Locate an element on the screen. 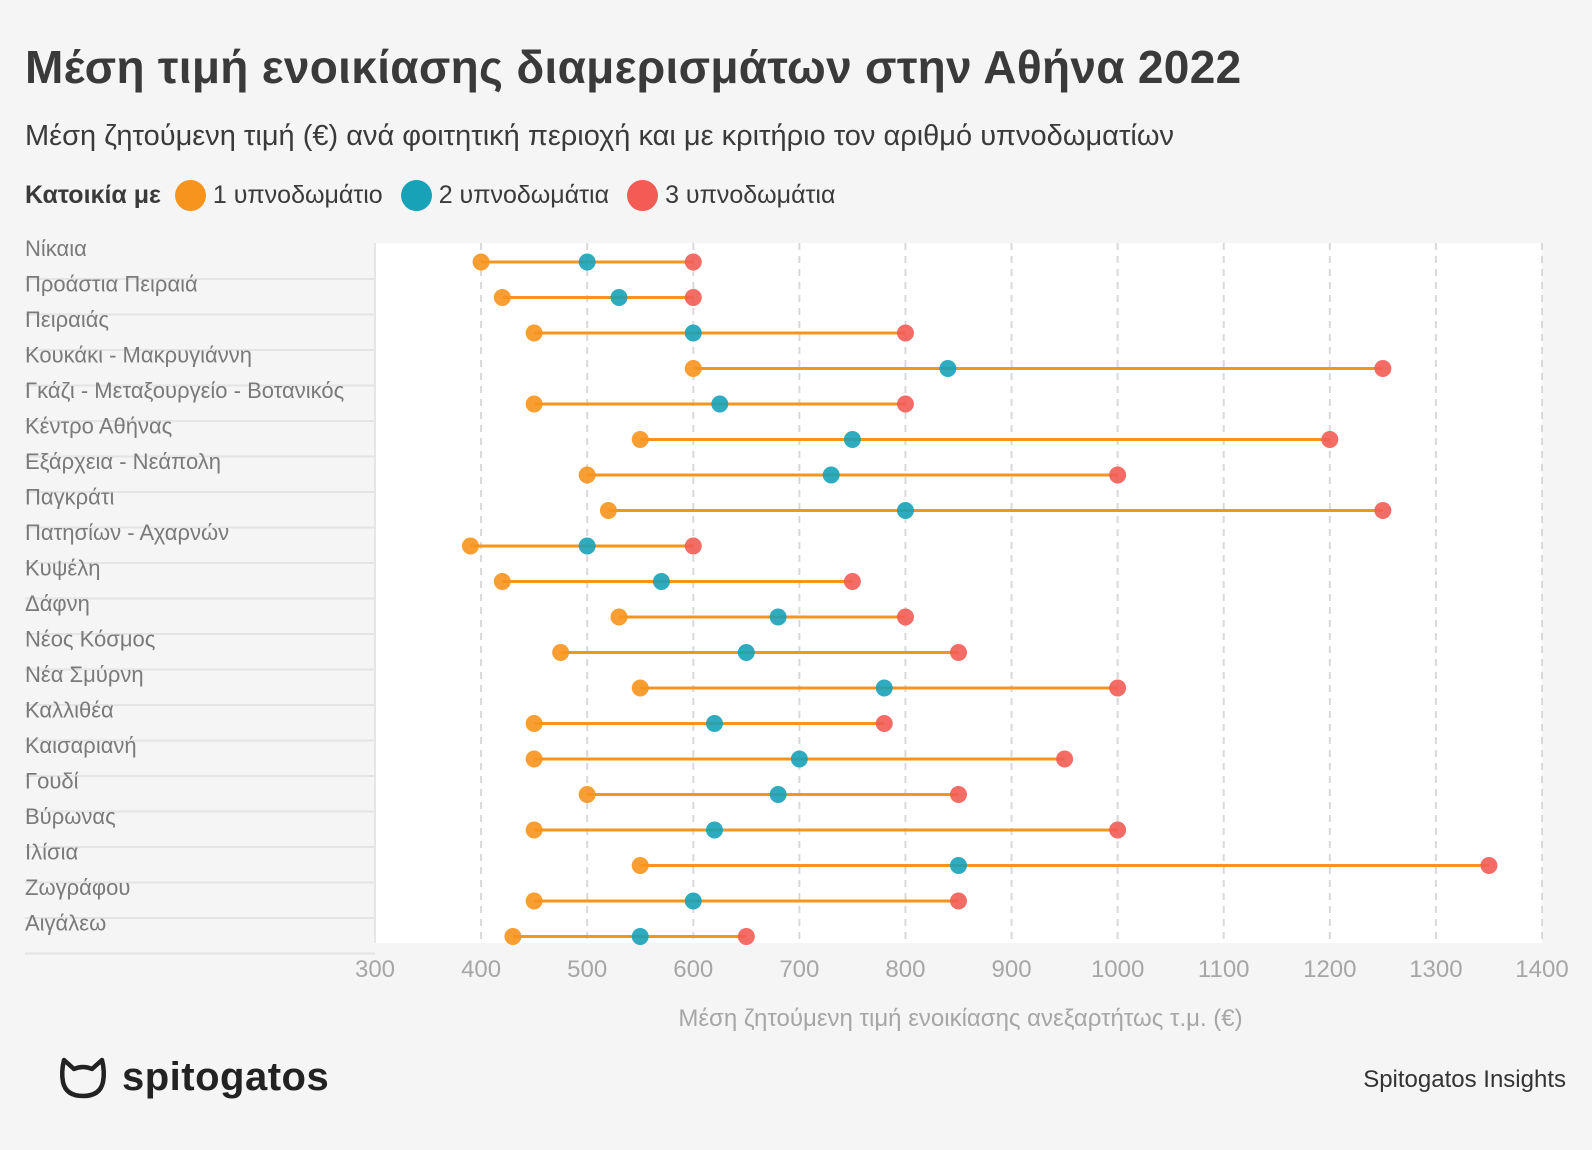  legend-title: Κατοικία με is located at coordinates (93, 195).